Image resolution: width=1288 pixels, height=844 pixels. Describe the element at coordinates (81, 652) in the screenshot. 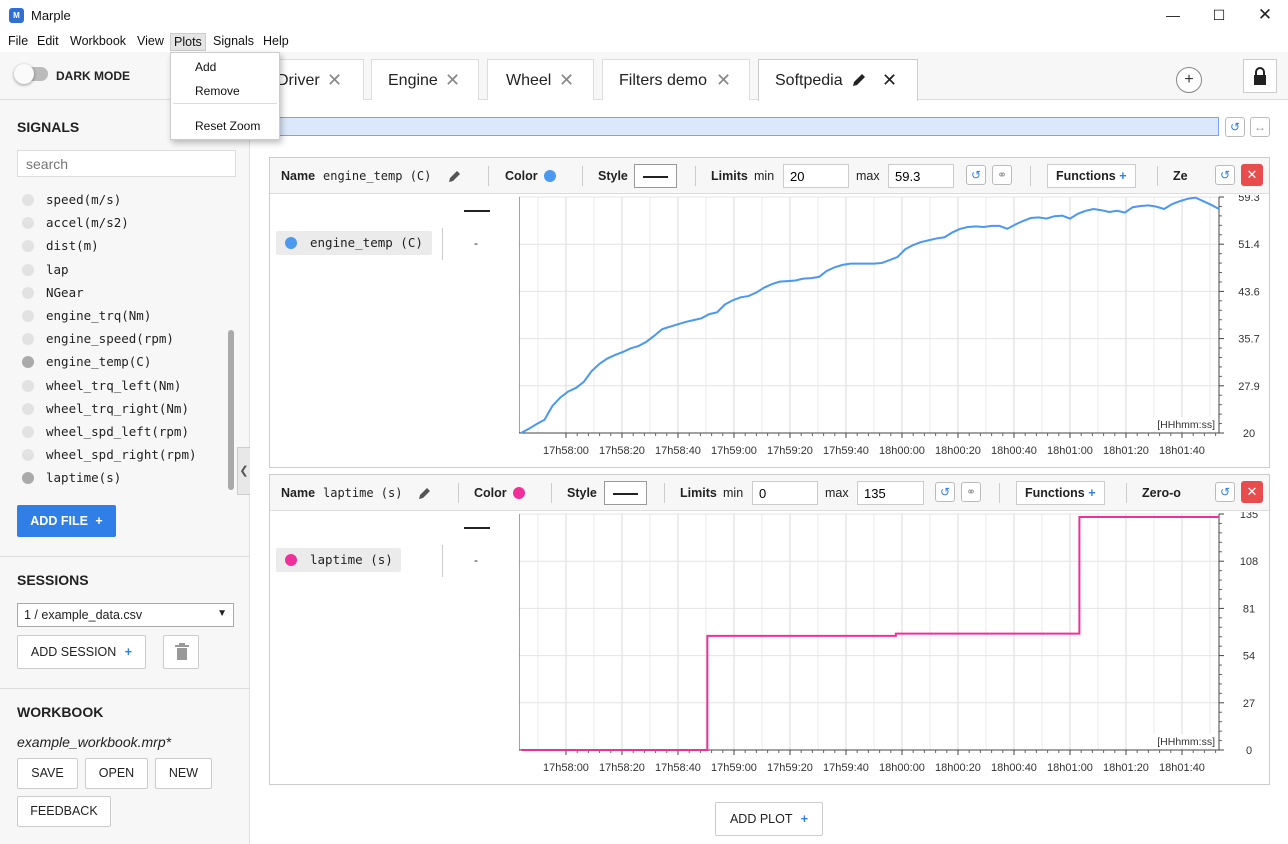

I see `add-session-button: ADD SESSION +` at that location.